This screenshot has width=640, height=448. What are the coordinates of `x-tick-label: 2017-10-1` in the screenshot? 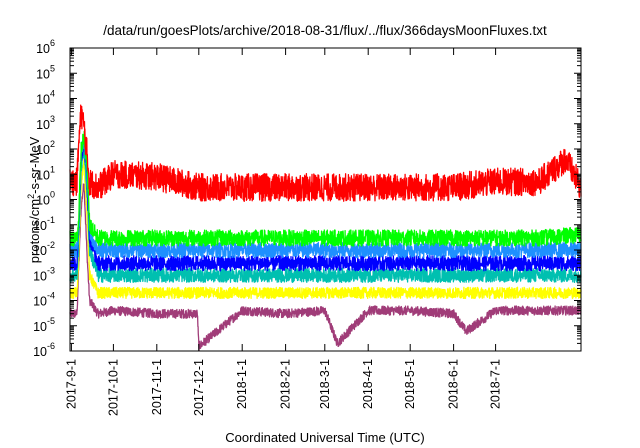 It's located at (113, 387).